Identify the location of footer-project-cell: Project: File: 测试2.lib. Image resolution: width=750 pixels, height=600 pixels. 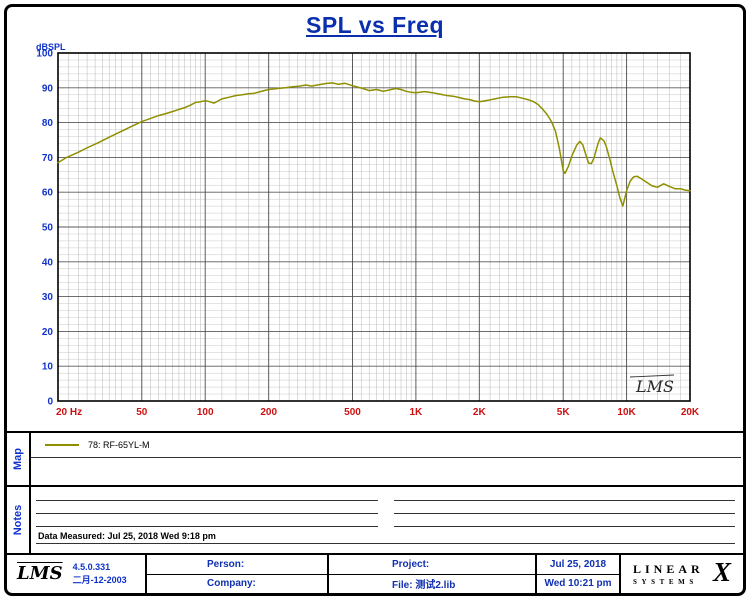
(433, 574).